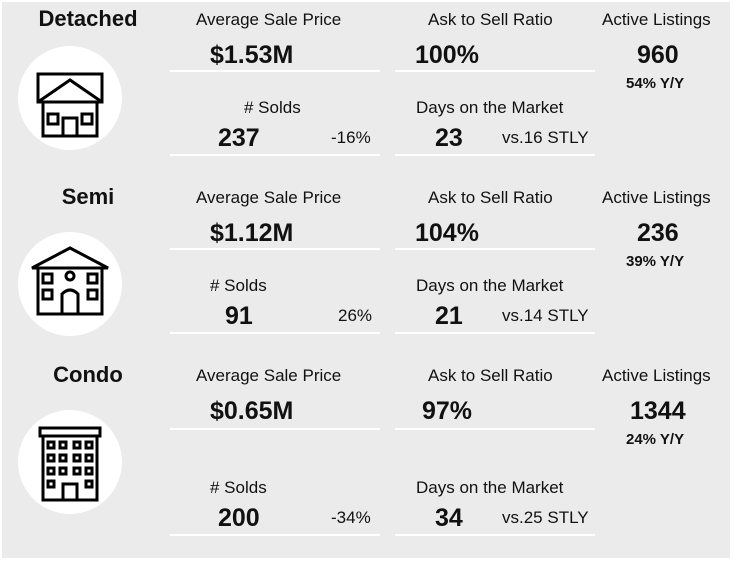 This screenshot has width=736, height=568. I want to click on ask-ratio-value: 100%, so click(447, 55).